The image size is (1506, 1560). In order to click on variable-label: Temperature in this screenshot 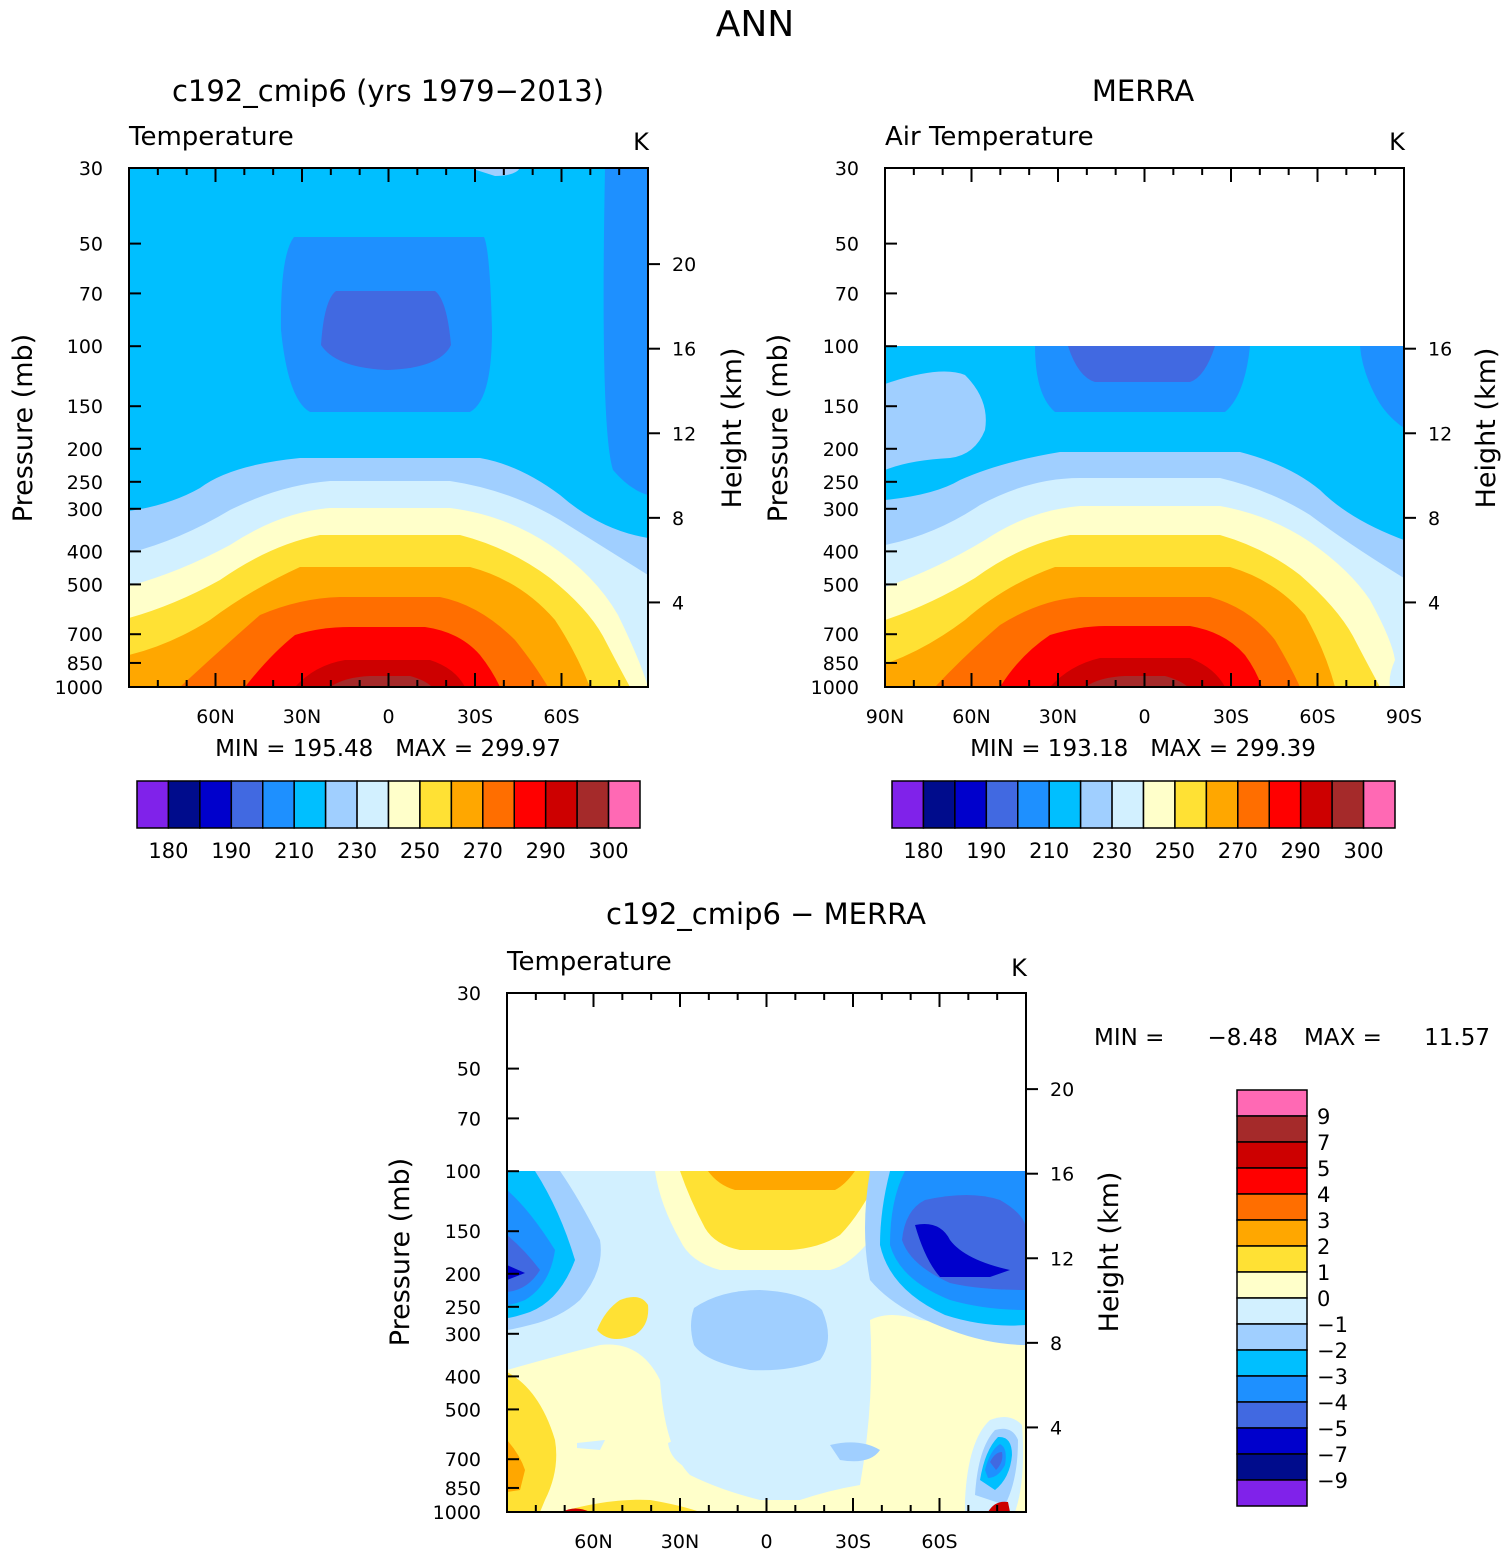, I will do `click(589, 962)`.